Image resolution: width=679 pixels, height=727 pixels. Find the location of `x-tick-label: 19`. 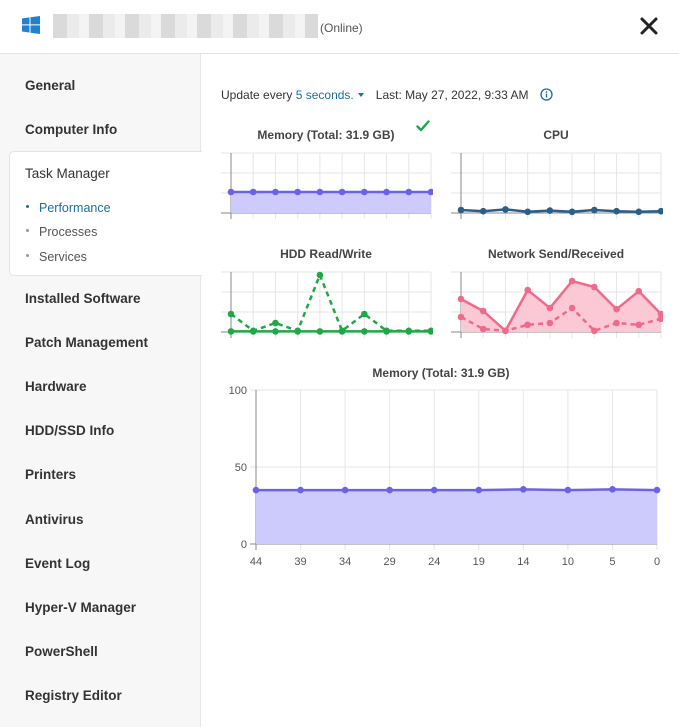

x-tick-label: 19 is located at coordinates (479, 562).